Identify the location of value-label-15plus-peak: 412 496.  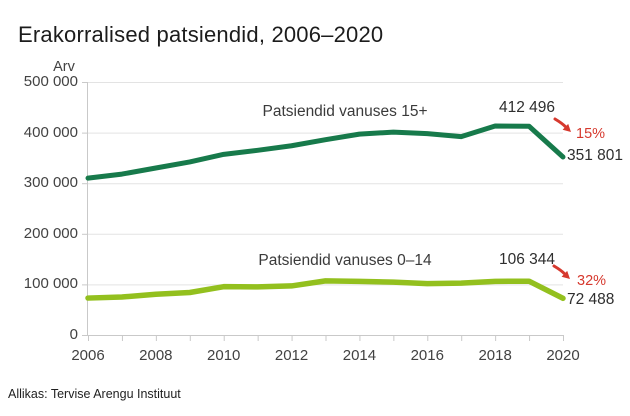
(526, 107).